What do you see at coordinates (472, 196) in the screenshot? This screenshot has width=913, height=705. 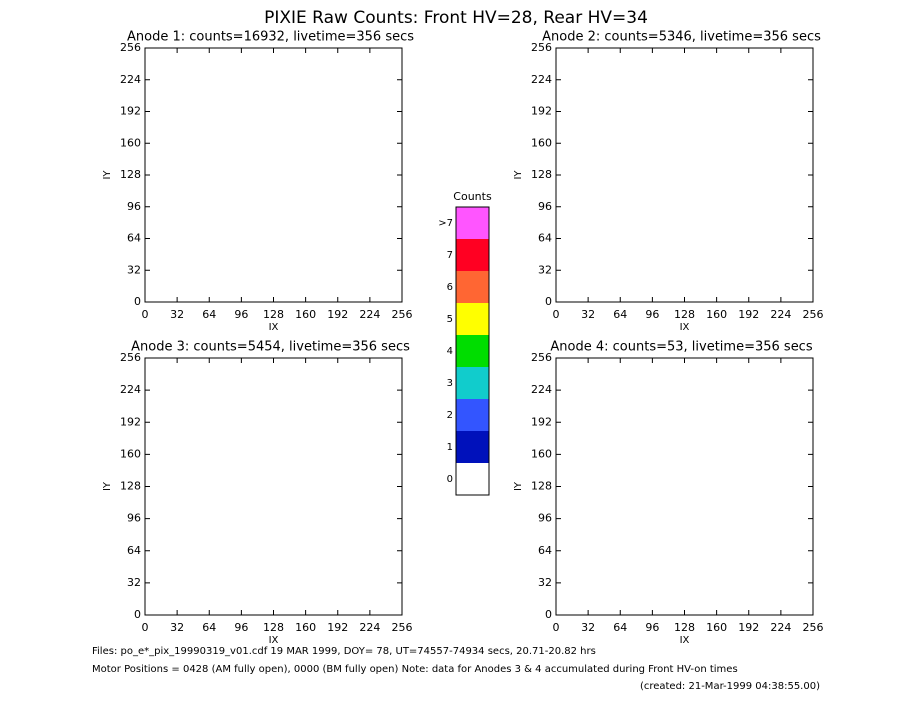 I see `colorbar-title: Counts` at bounding box center [472, 196].